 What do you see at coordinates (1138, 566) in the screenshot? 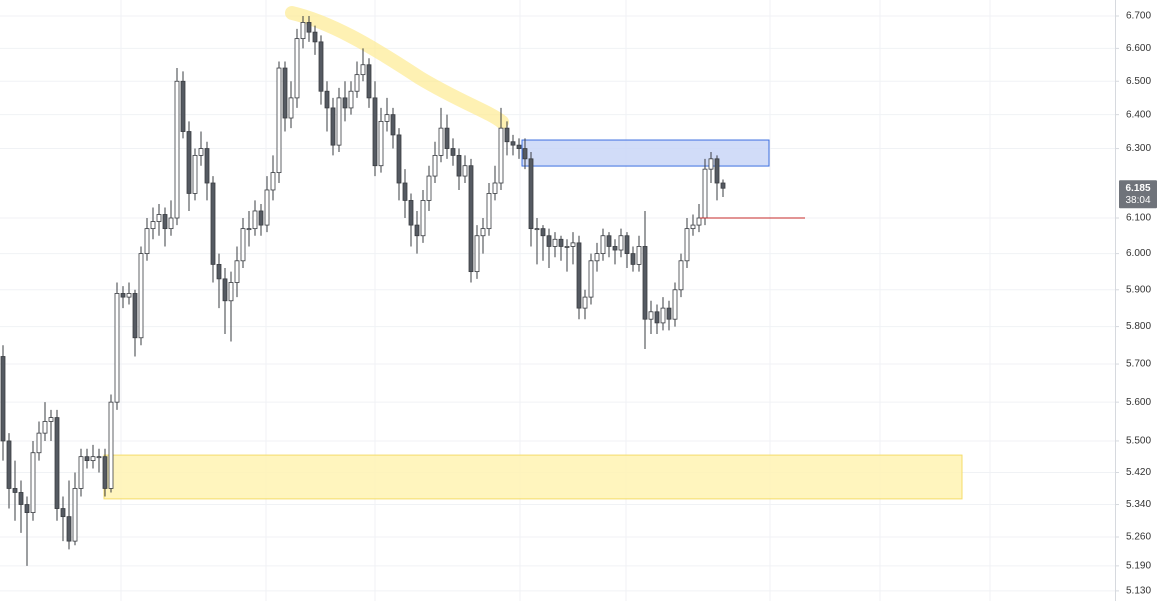
I see `y-tick-label: 5.190` at bounding box center [1138, 566].